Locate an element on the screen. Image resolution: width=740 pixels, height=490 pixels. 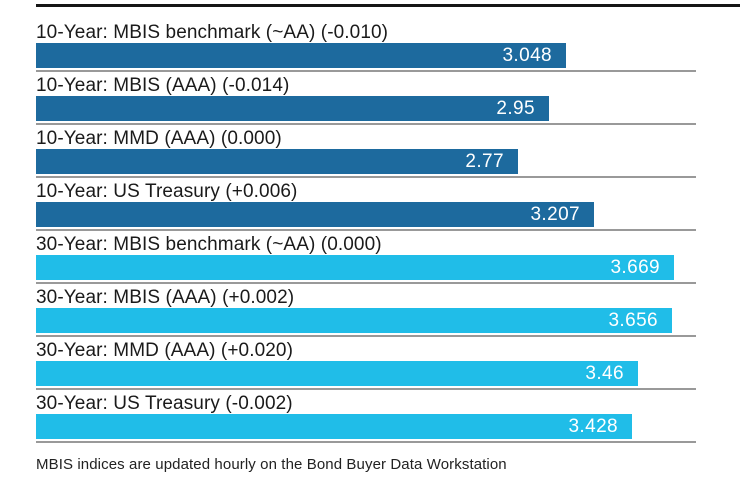
bar-value-label: 3.207 is located at coordinates (555, 214).